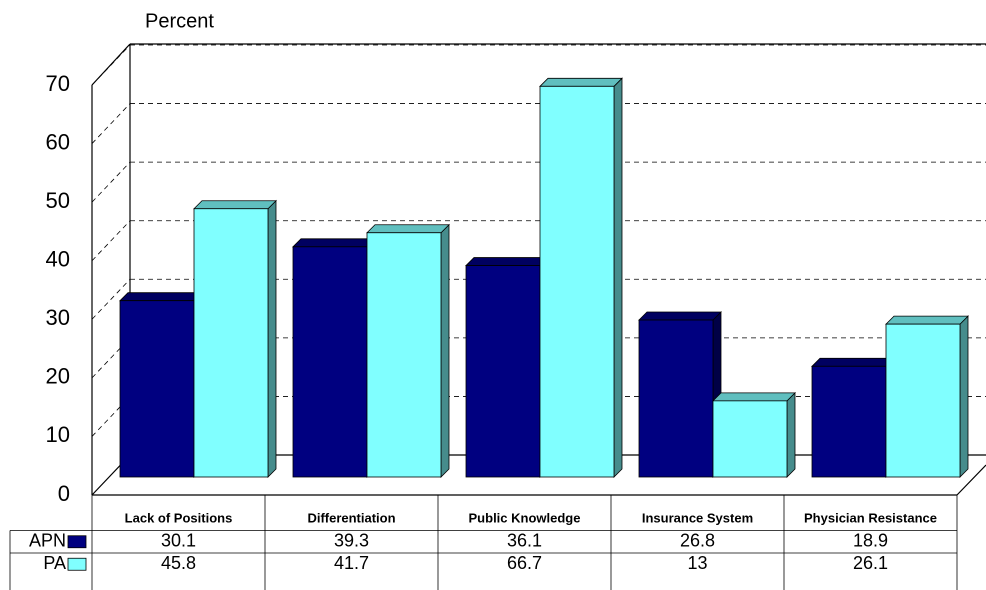  I want to click on table-value: 13, so click(697, 563).